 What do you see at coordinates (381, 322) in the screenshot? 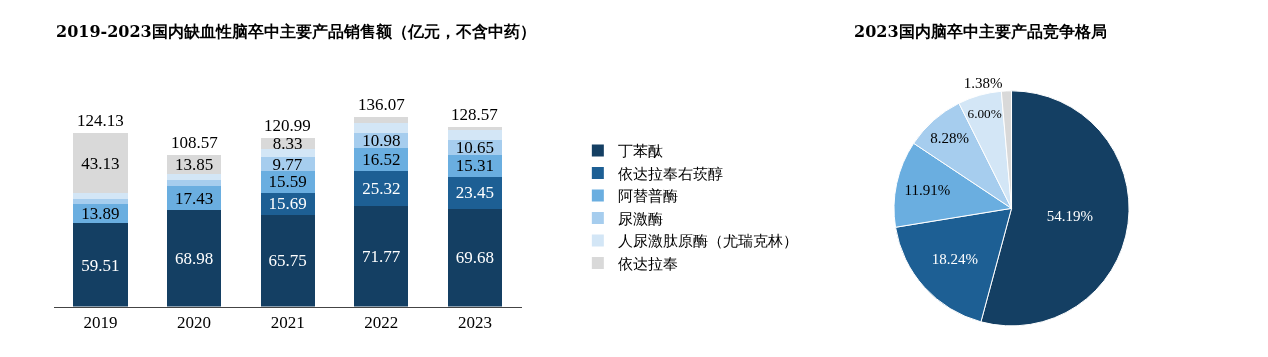
I see `x-tick-label: 2022` at bounding box center [381, 322].